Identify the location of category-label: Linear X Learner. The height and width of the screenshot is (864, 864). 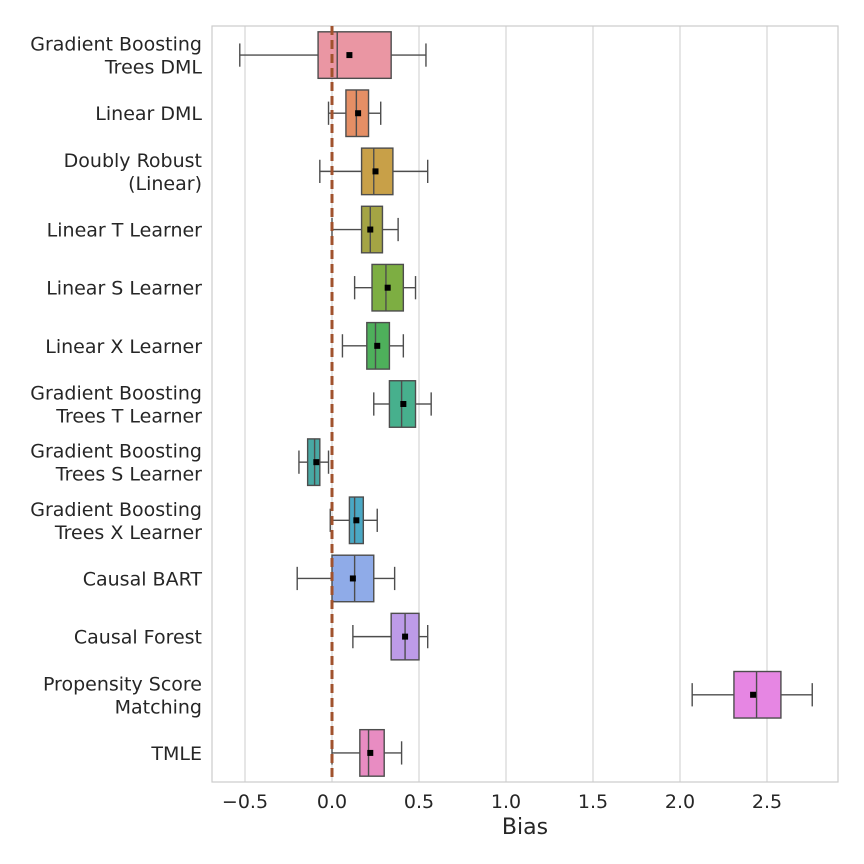
(123, 347).